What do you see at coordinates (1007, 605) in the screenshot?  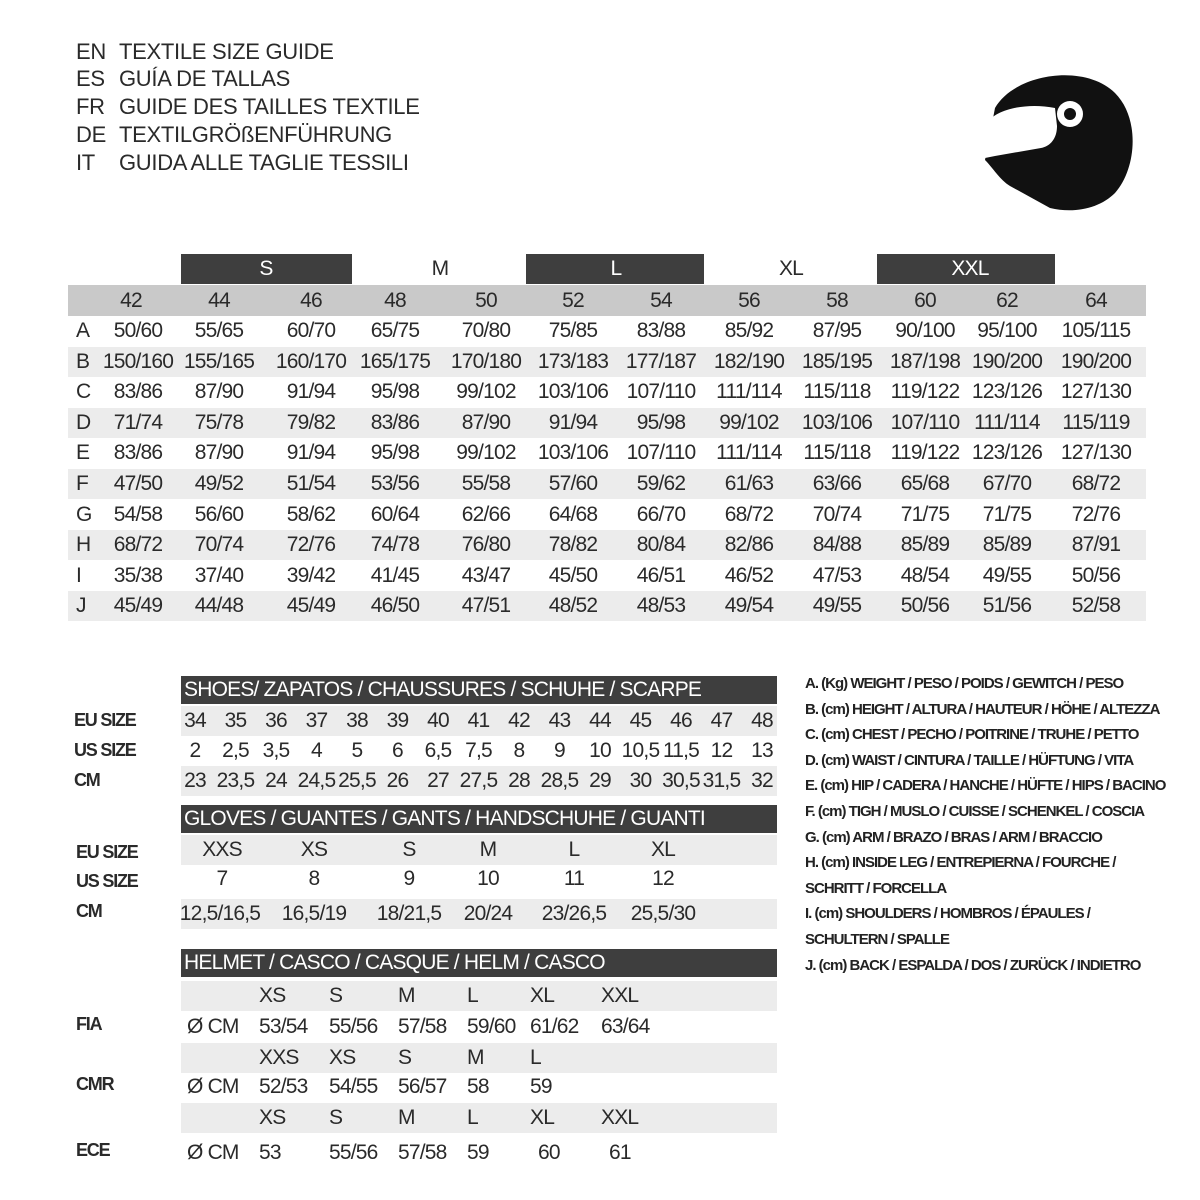 I see `table-cell: 51/56` at bounding box center [1007, 605].